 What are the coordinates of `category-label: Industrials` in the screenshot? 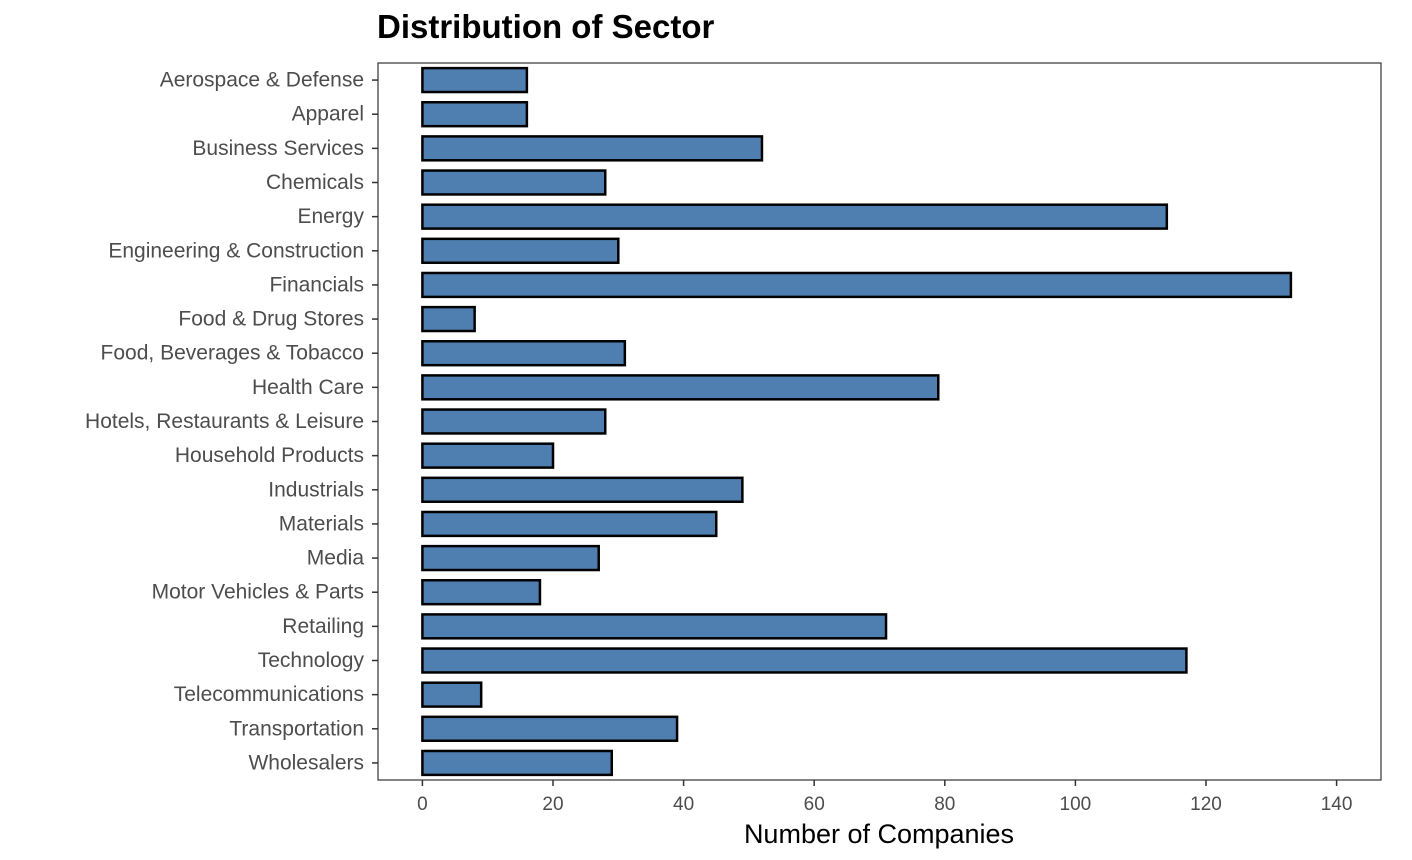 It's located at (316, 489).